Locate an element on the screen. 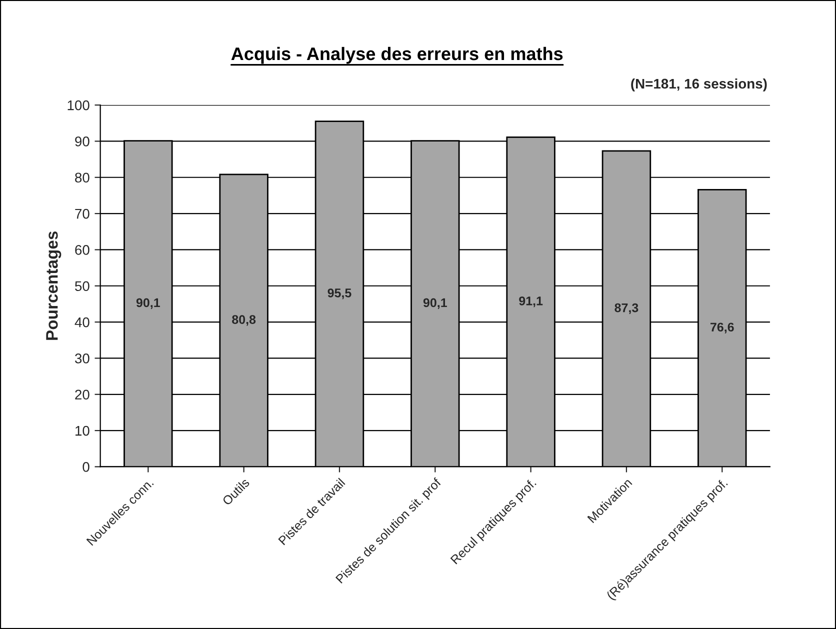 The image size is (836, 629). y-tick-label: 80 is located at coordinates (82, 177).